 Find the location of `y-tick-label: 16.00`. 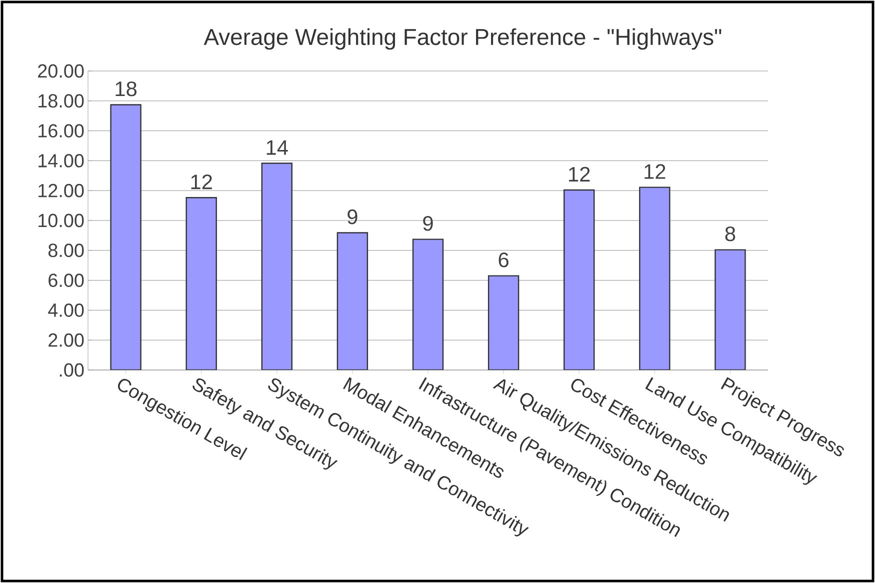

y-tick-label: 16.00 is located at coordinates (61, 131).